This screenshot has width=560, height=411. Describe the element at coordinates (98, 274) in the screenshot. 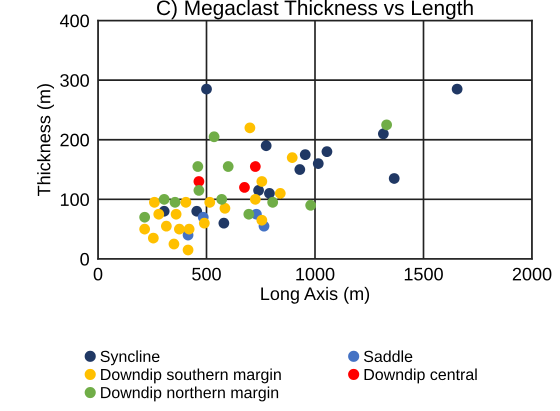

I see `x-tick-label: 0` at that location.